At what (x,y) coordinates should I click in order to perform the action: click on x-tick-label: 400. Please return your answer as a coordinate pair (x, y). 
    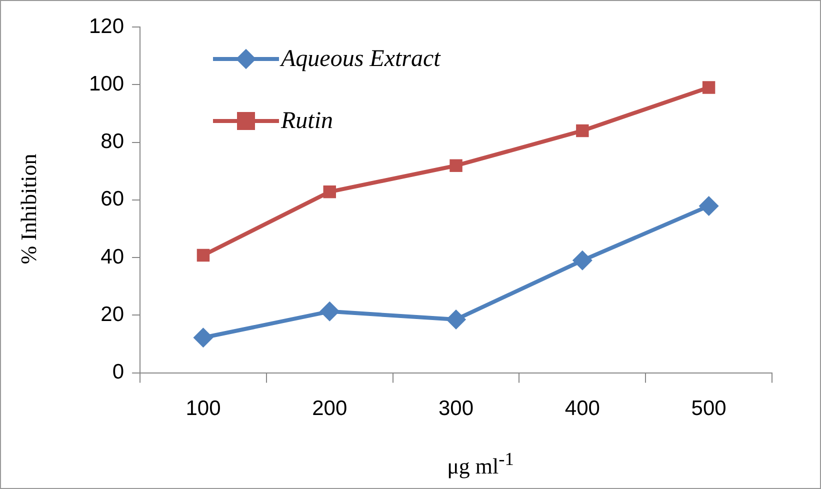
    Looking at the image, I should click on (582, 408).